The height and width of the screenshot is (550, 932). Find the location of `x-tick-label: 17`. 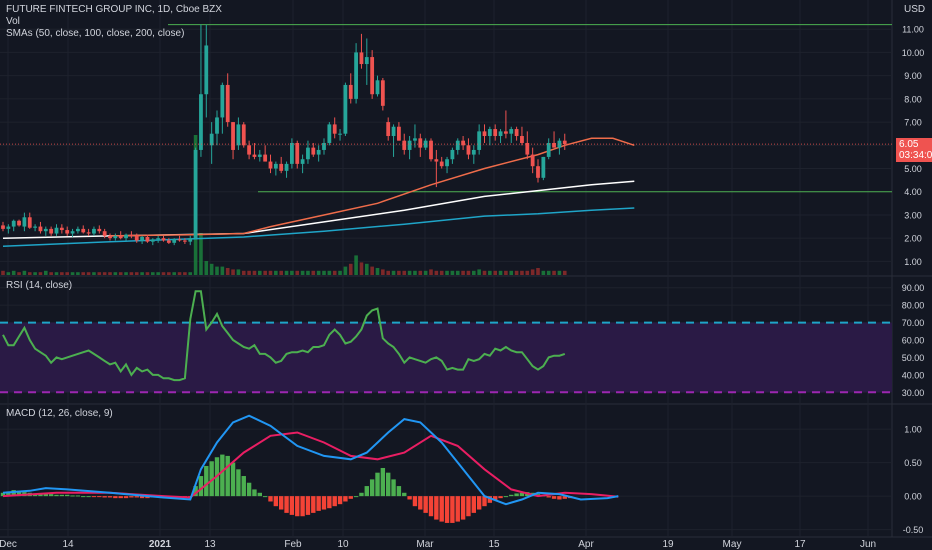

x-tick-label: 17 is located at coordinates (800, 544).